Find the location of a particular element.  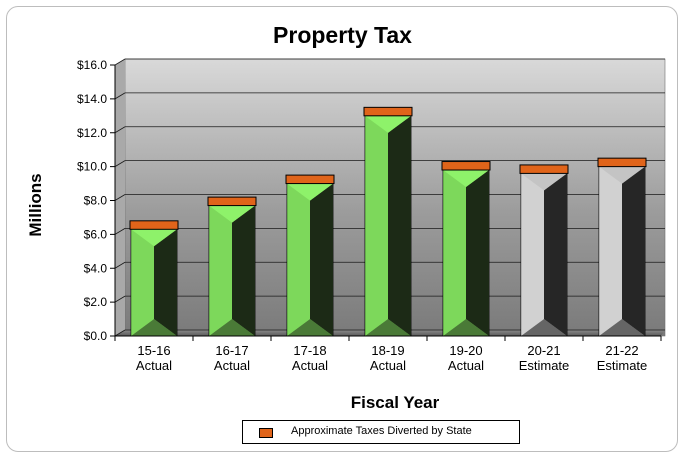

legend: Approximate Taxes Diverted by State is located at coordinates (381, 432).